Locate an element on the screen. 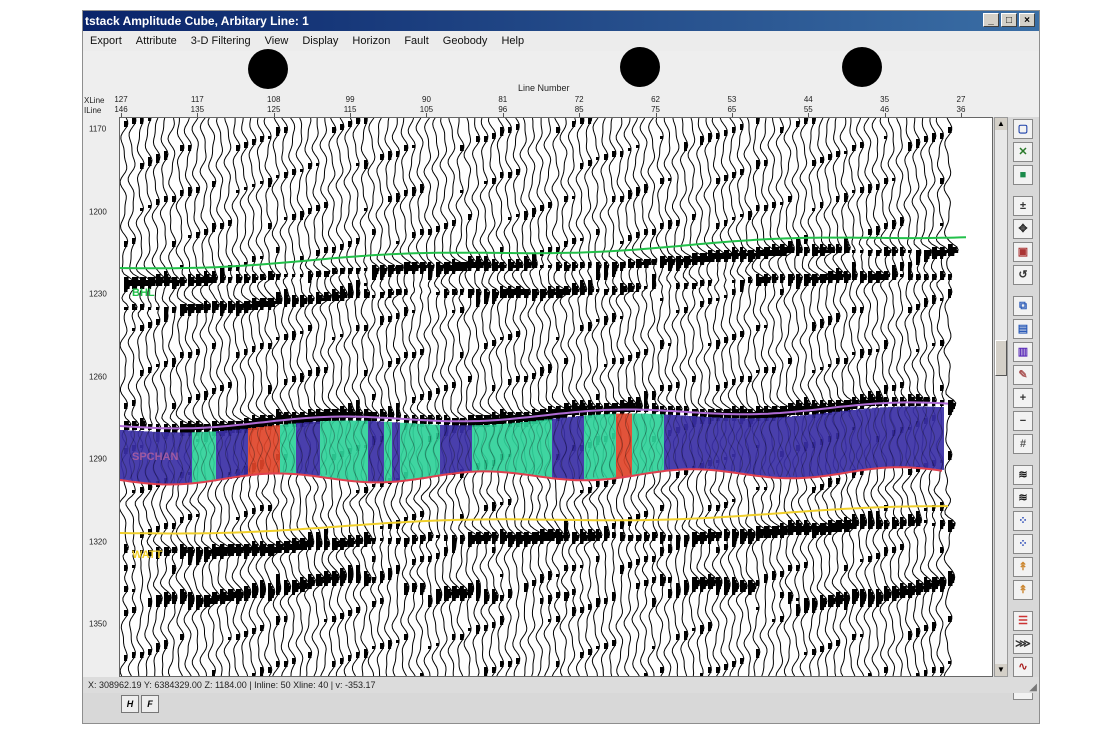 The height and width of the screenshot is (740, 1100). maximize-button: □ is located at coordinates (1009, 20).